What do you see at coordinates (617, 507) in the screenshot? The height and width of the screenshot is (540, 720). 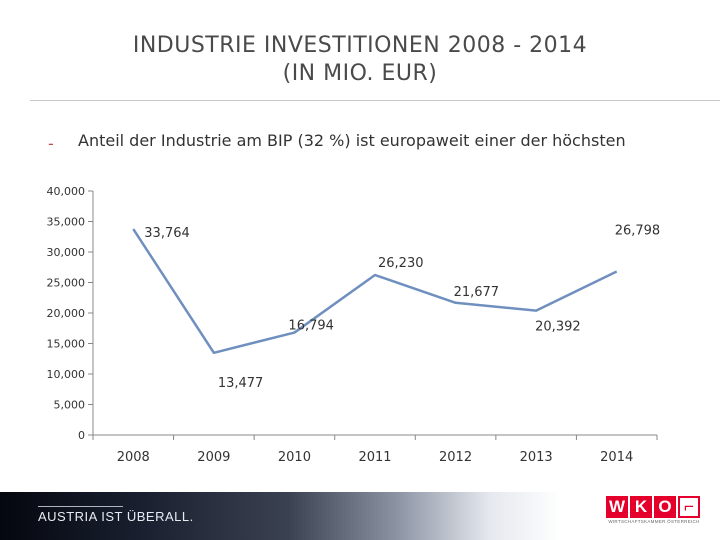 I see `wko-logo-letter-w: W` at bounding box center [617, 507].